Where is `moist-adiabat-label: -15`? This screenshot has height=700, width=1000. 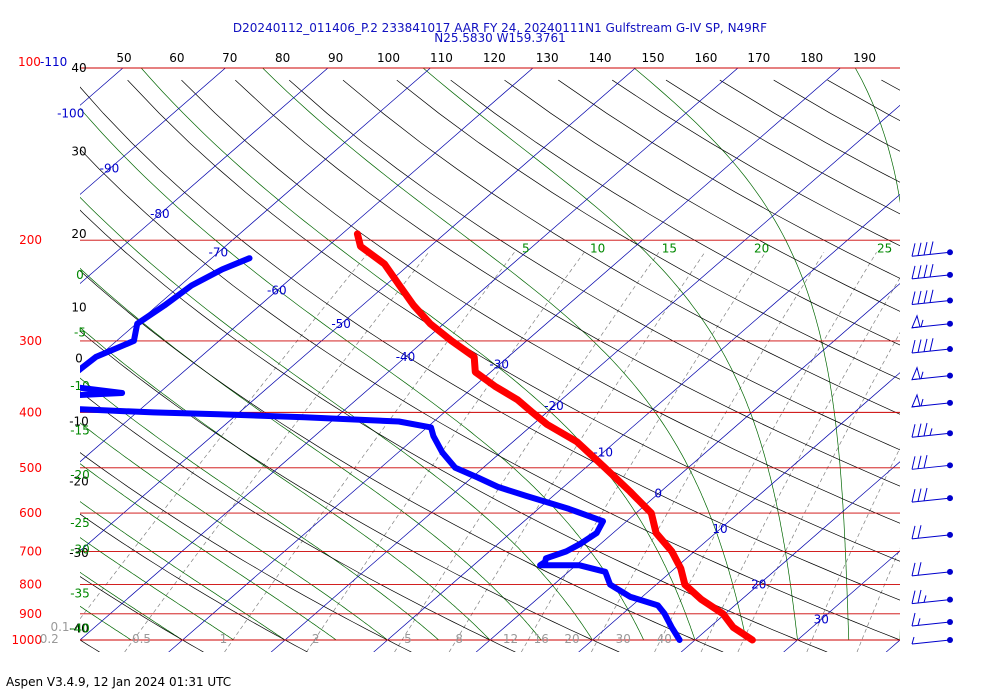 moist-adiabat-label: -15 is located at coordinates (80, 430).